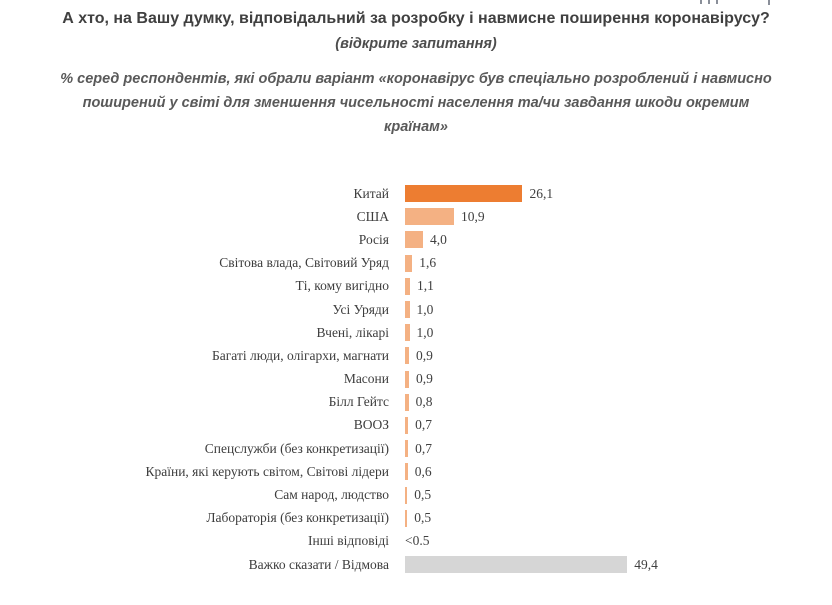 This screenshot has height=605, width=832. Describe the element at coordinates (360, 309) in the screenshot. I see `category-label: Усі Уряди` at that location.